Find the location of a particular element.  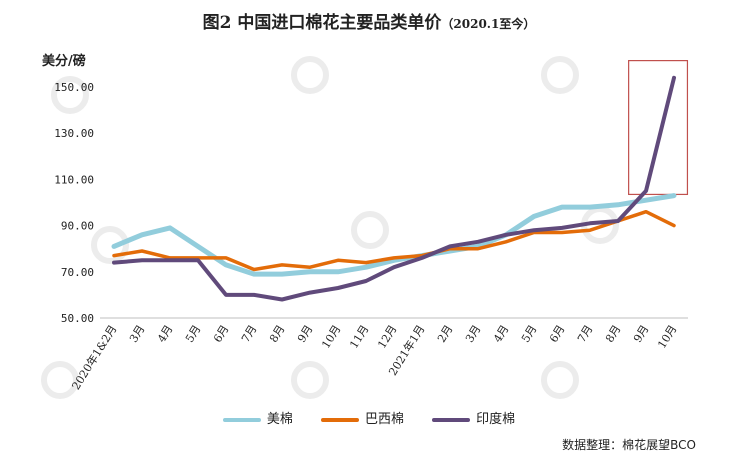

legend-label-brazil-cotton: 巴西棉 is located at coordinates (384, 419).